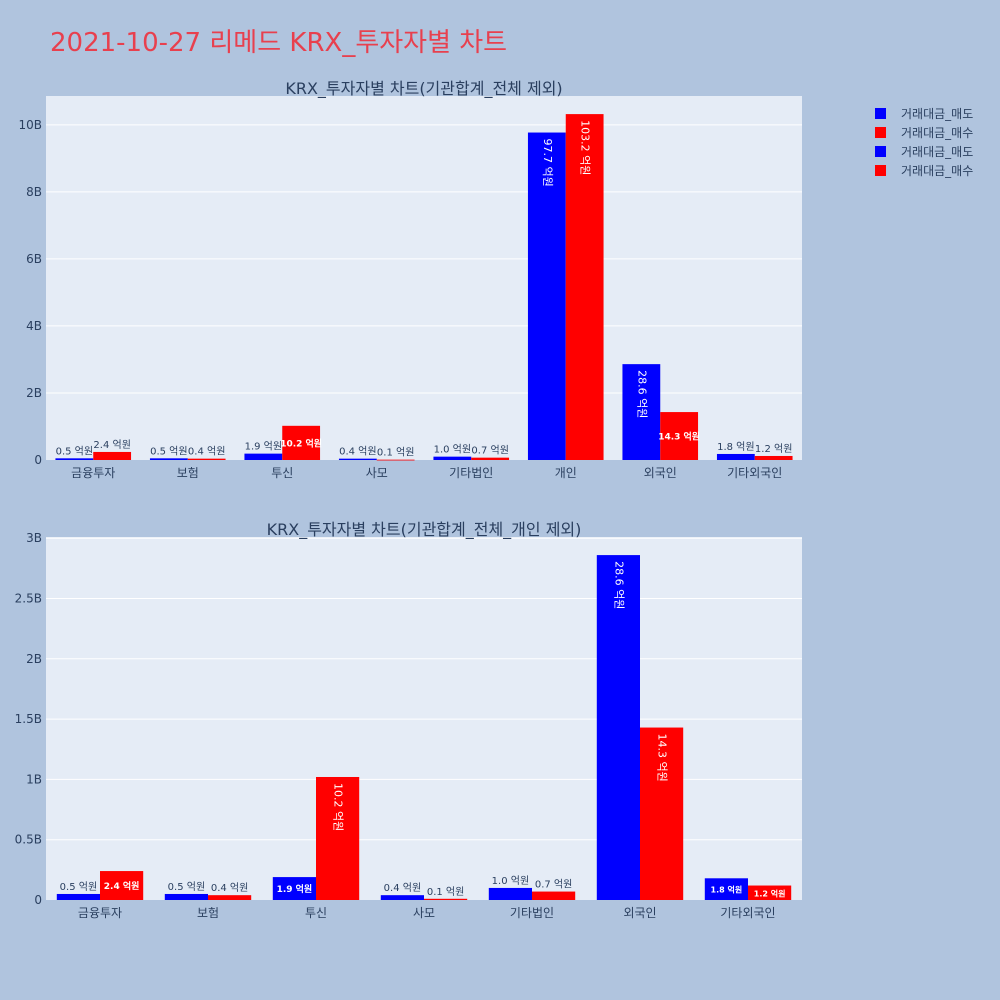 The width and height of the screenshot is (1000, 1000). What do you see at coordinates (34, 538) in the screenshot?
I see `y-tick-label: 3B` at bounding box center [34, 538].